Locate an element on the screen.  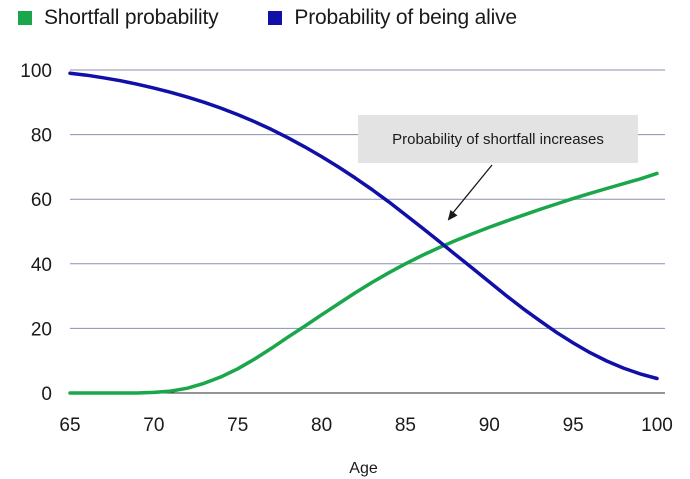
x-tick-label: 65 is located at coordinates (69, 425).